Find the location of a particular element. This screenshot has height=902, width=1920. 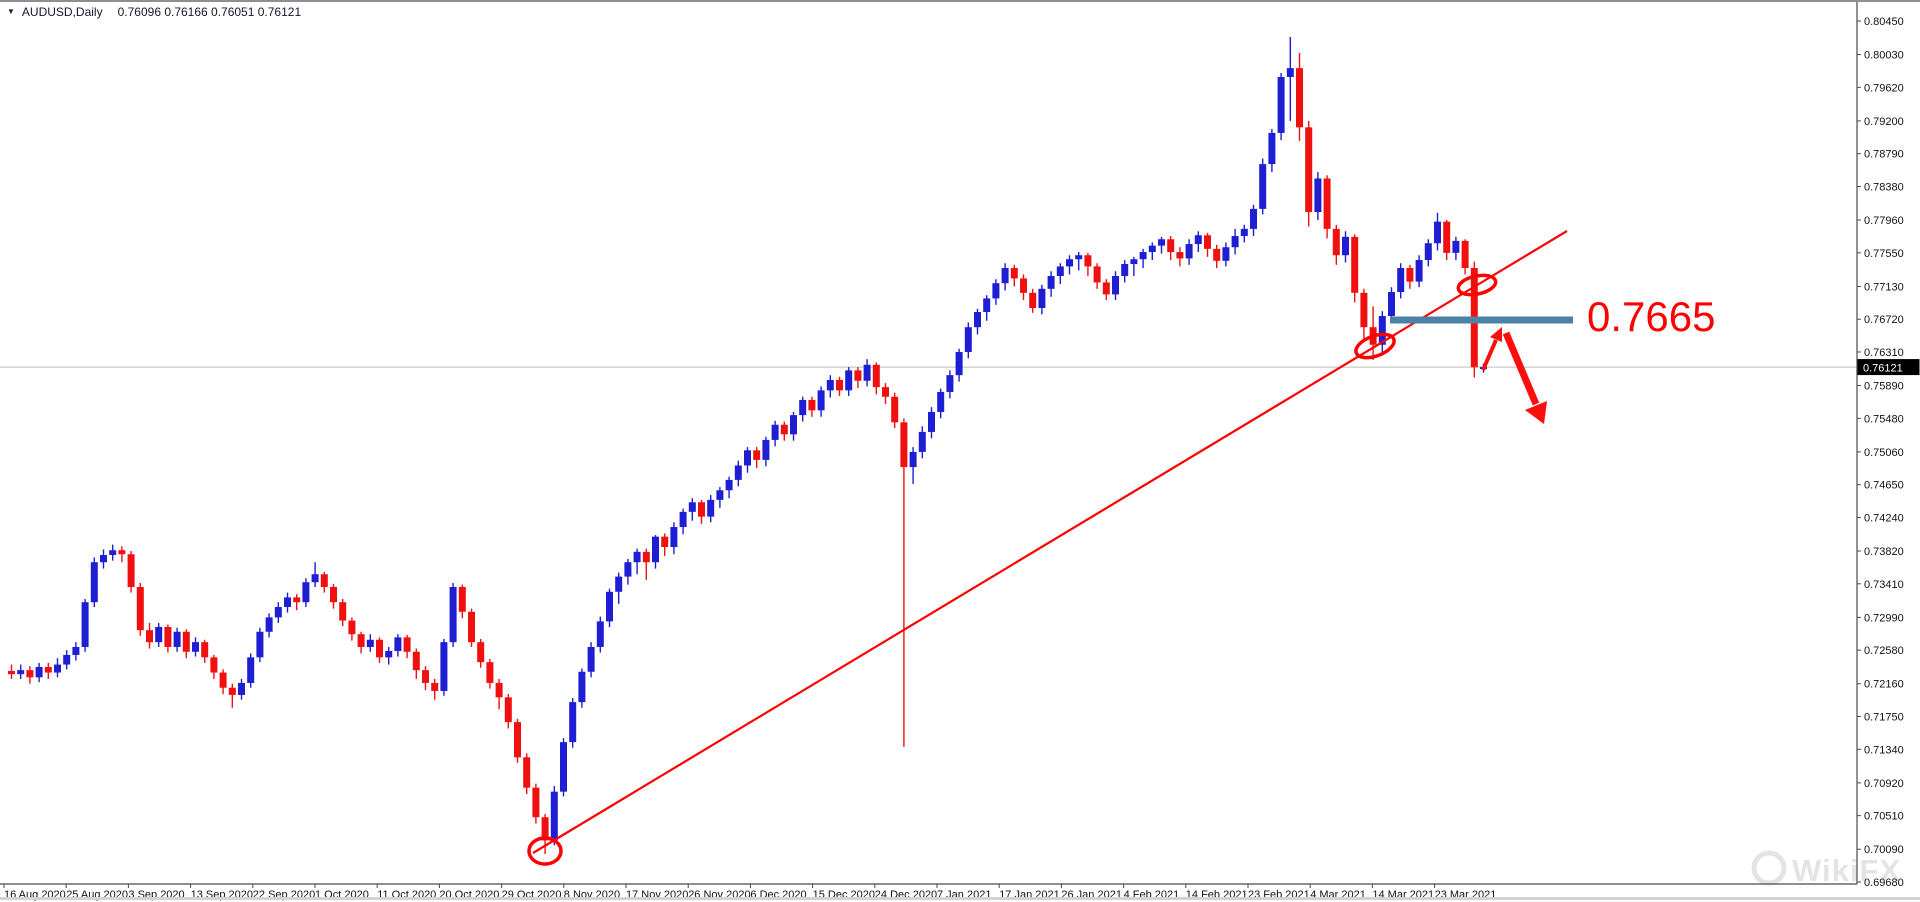

price-axis-label: 0.72160 is located at coordinates (1884, 685).